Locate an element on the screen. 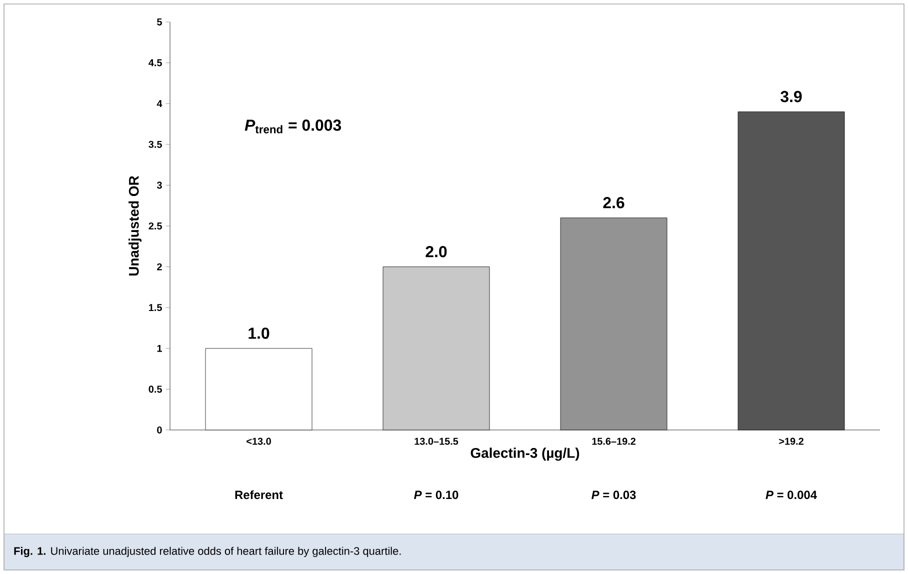  y-tick-label: 3 is located at coordinates (159, 185).